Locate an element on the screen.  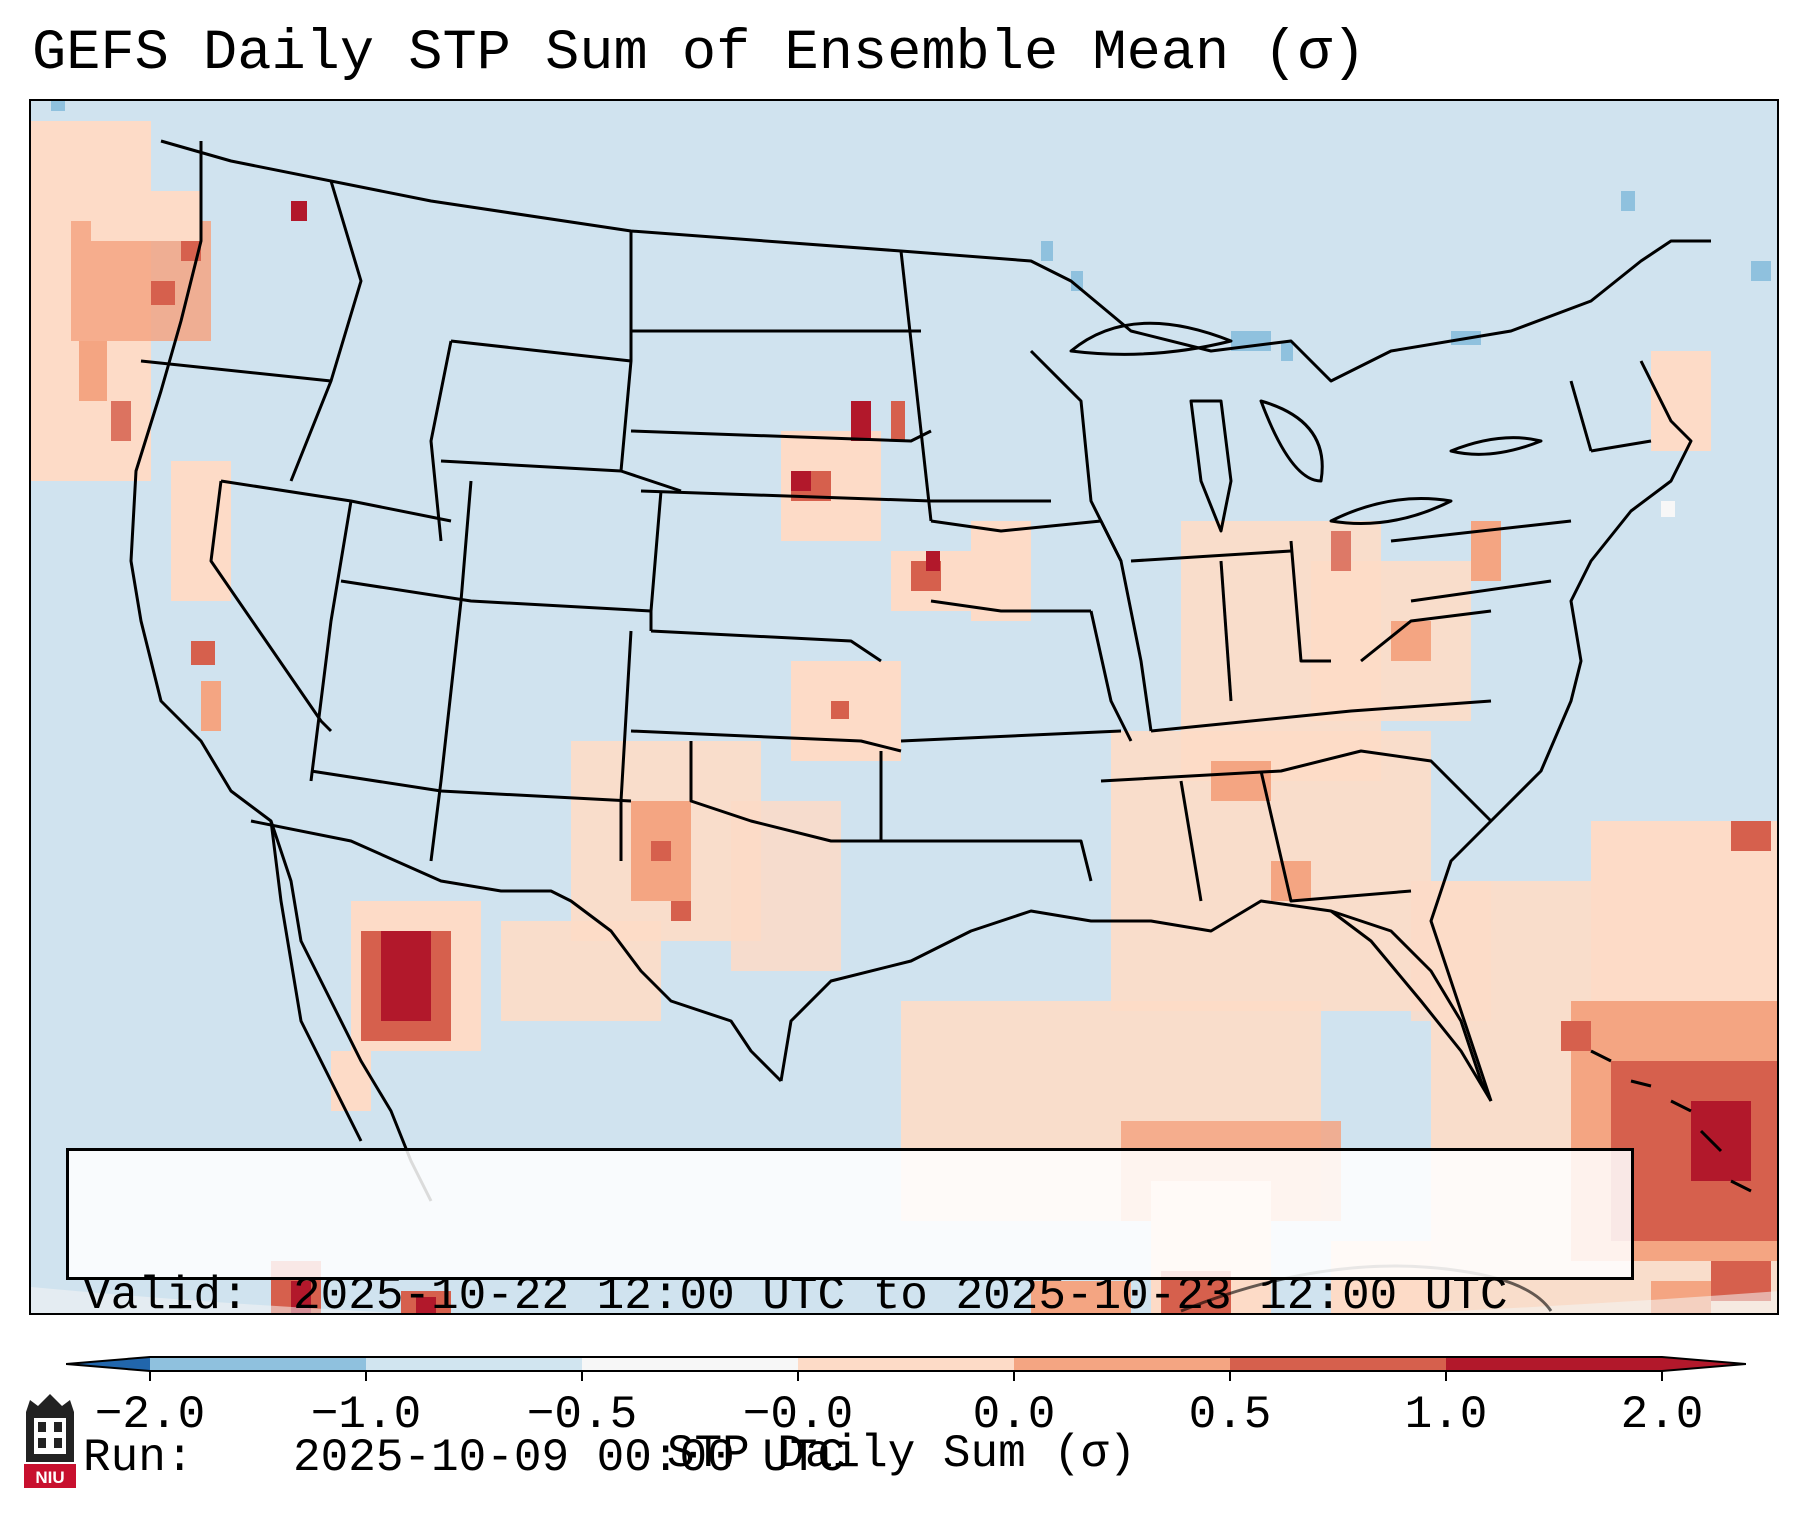
colorbar-tick-label: −0.5 is located at coordinates (582, 1415).